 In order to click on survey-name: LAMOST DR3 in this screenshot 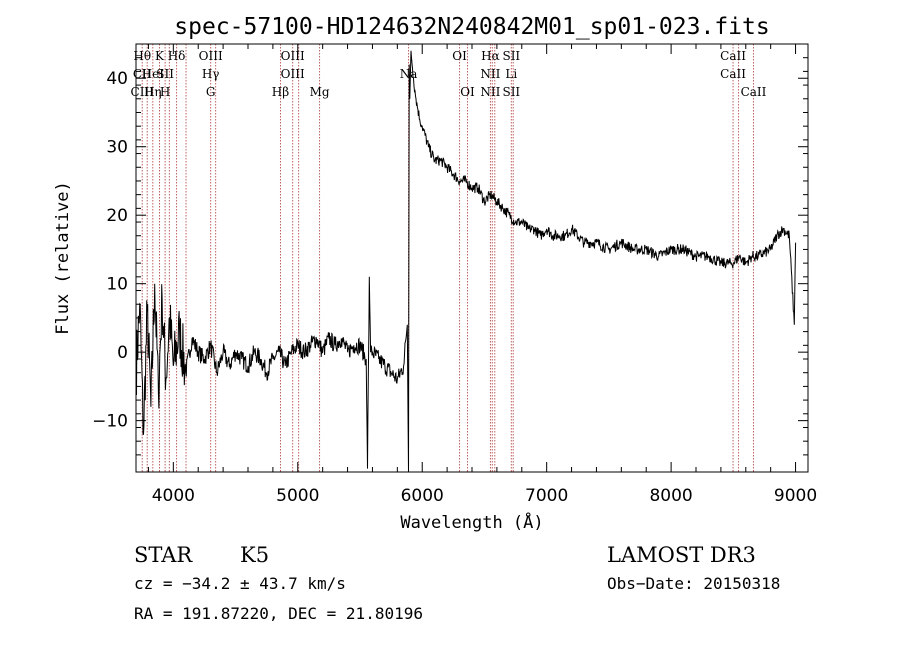, I will do `click(681, 555)`.